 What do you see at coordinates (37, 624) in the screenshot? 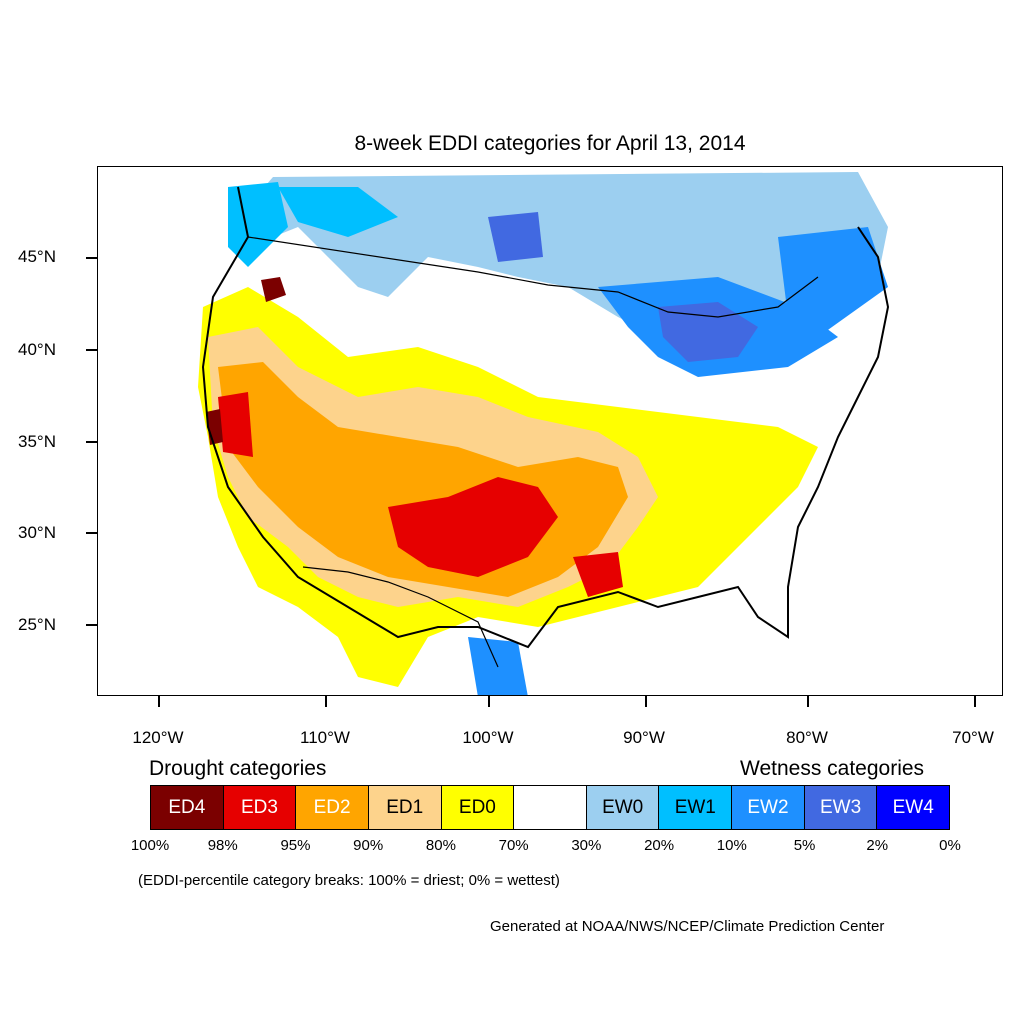
I see `lat-label-25: 25°N` at bounding box center [37, 624].